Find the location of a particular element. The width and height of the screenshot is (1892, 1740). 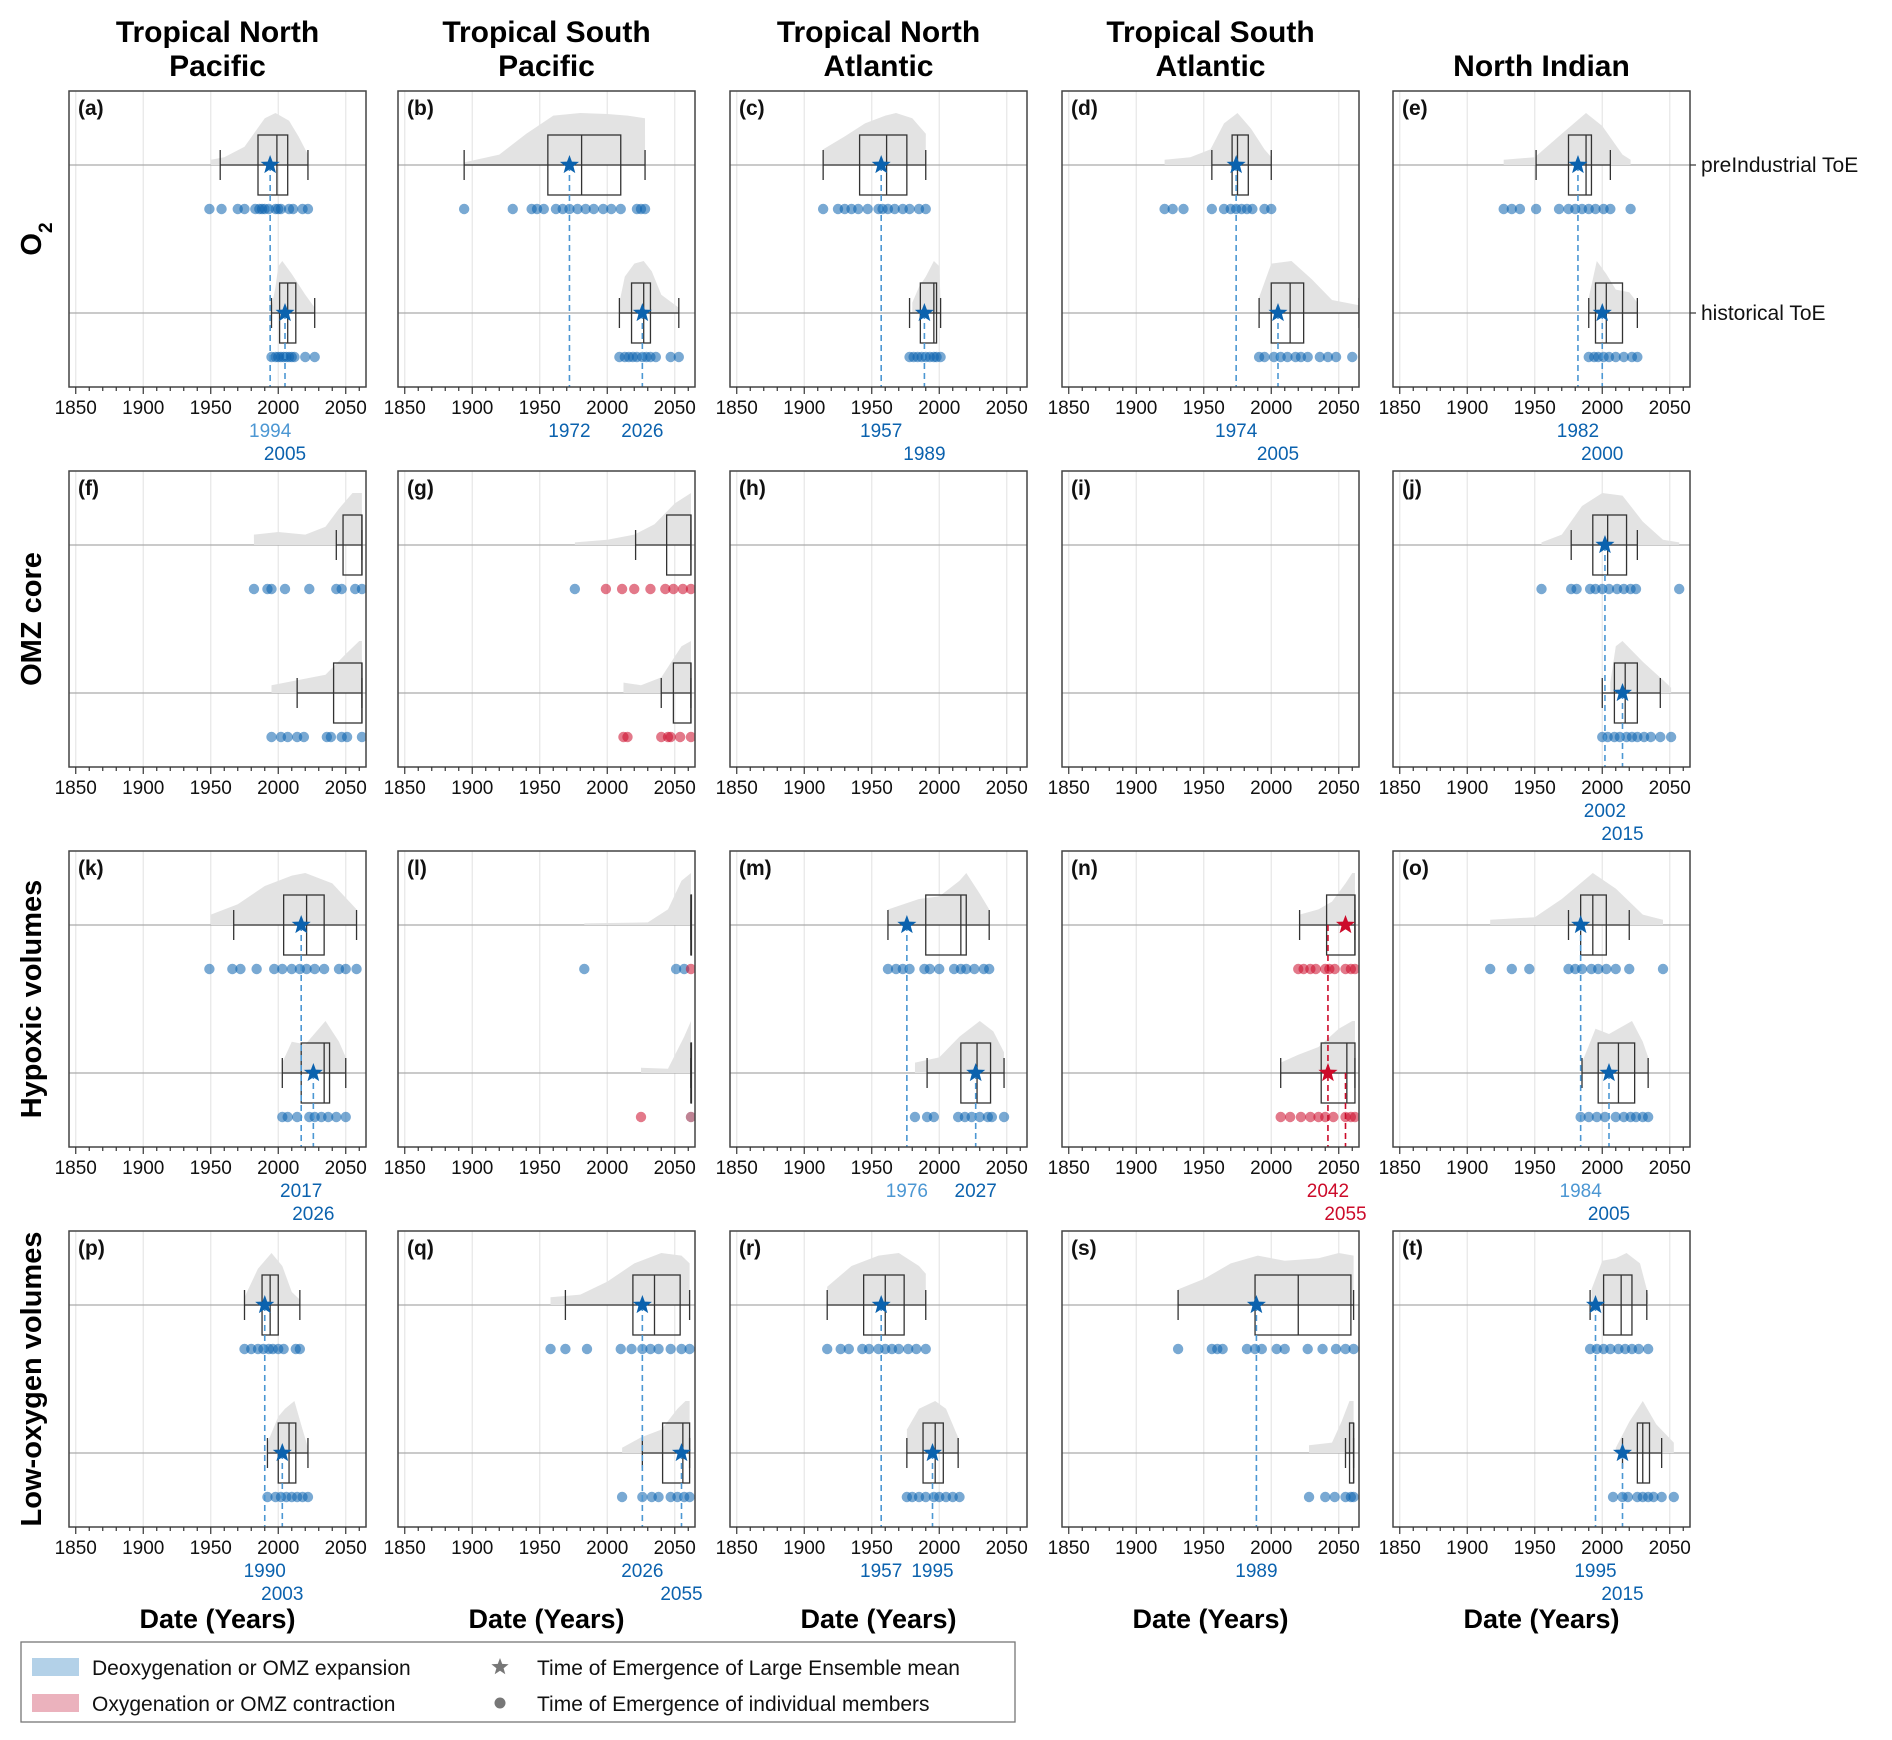

toe-year-label: 2002 is located at coordinates (1605, 811).